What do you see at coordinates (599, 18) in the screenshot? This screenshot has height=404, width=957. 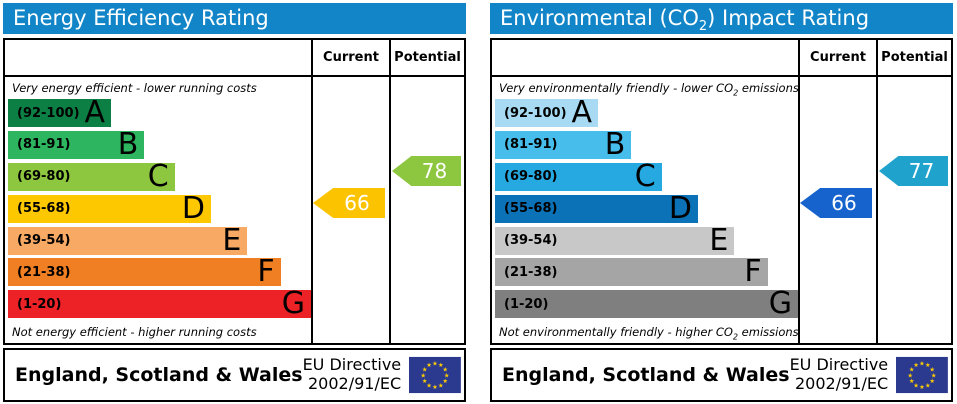 I see `title-text: Environmental (CO` at bounding box center [599, 18].